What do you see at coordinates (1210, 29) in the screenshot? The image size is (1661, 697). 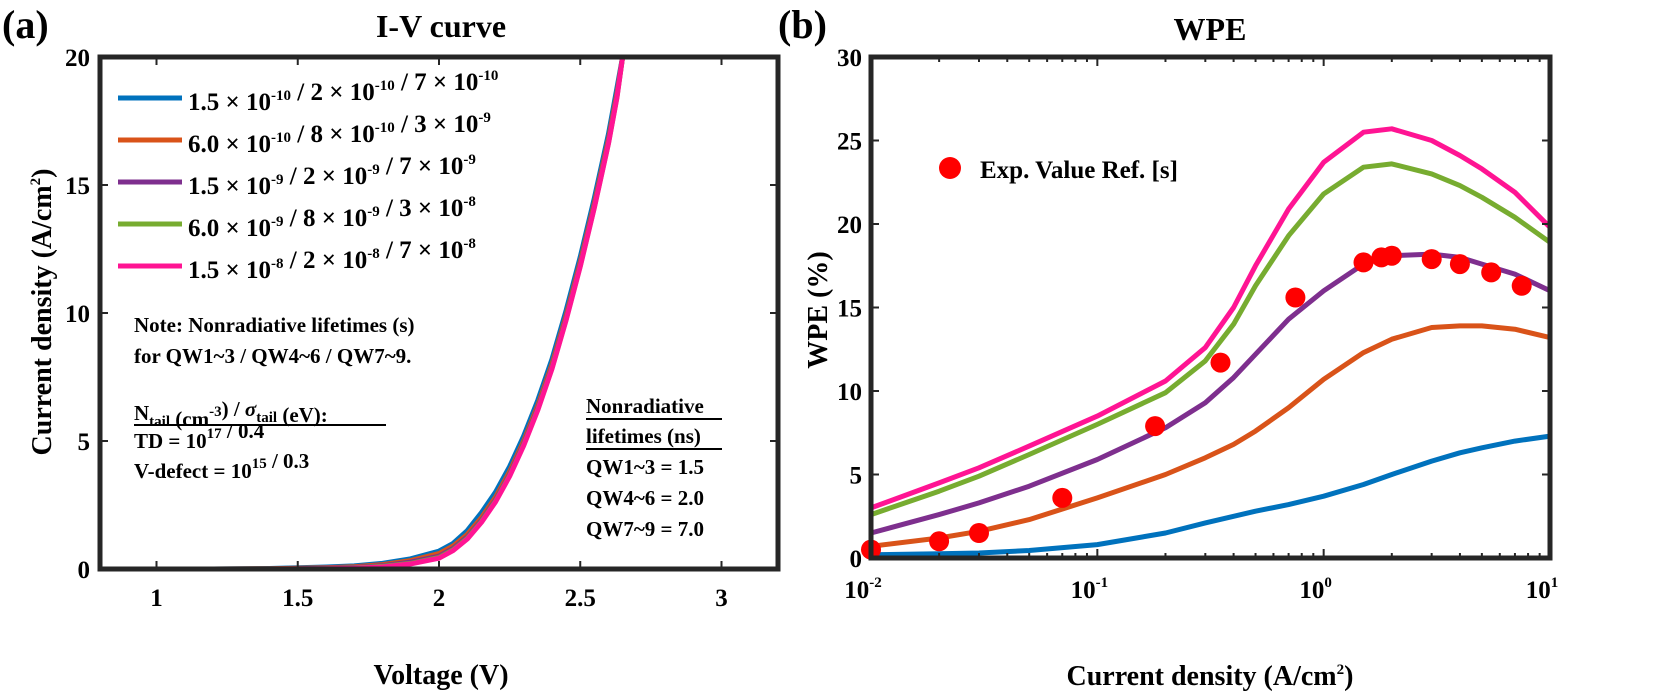 I see `wpe-chart-title: WPE` at bounding box center [1210, 29].